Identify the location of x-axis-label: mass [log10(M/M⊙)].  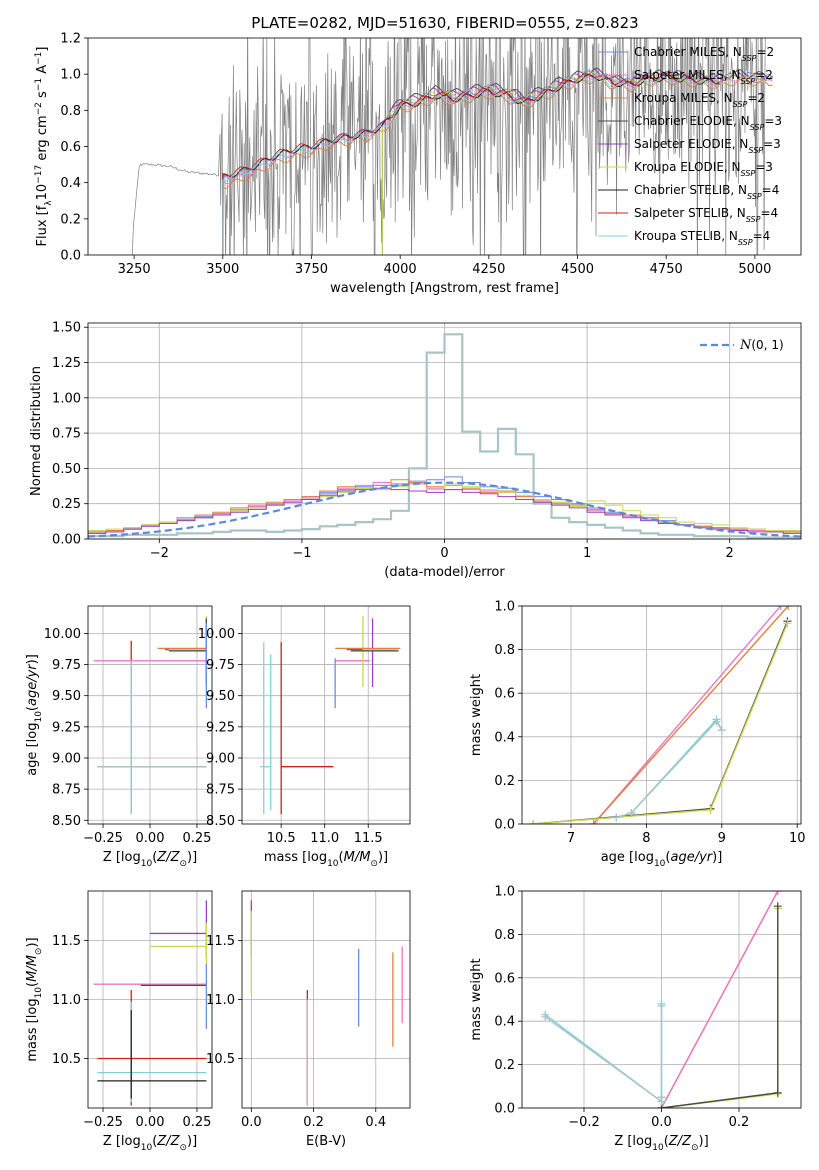
(326, 859).